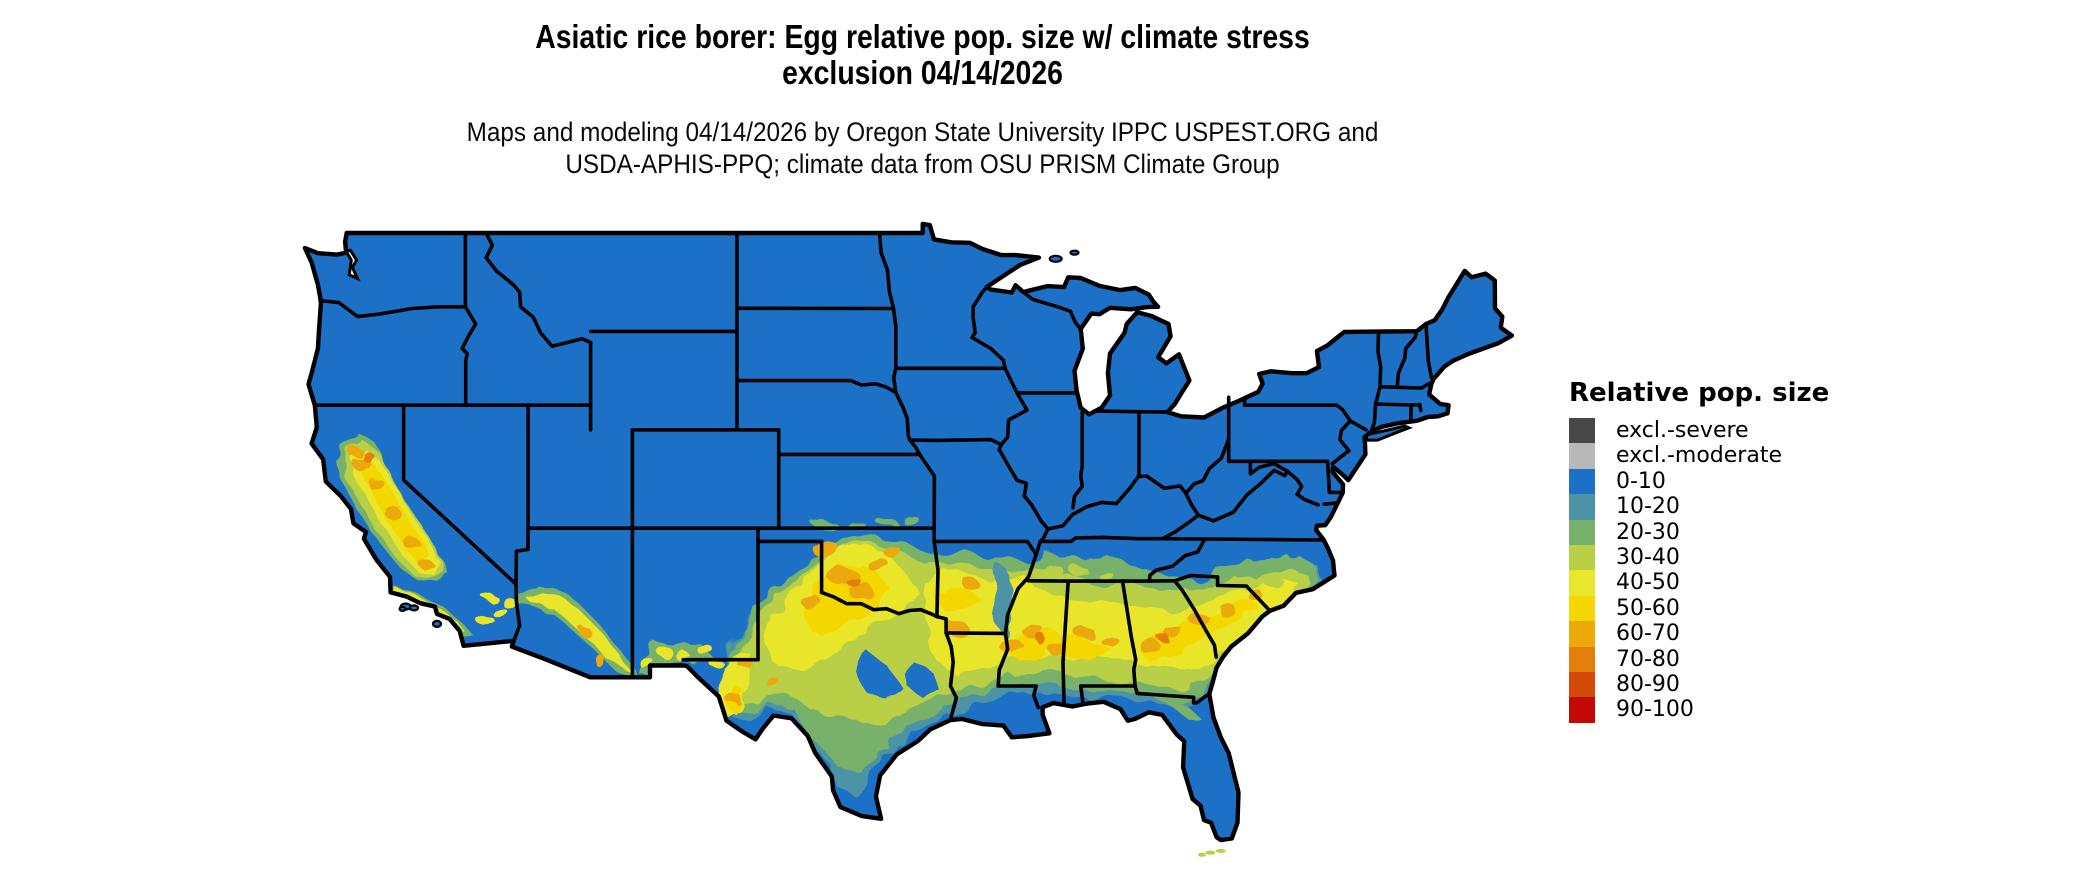  I want to click on legend-label: 0-10, so click(1641, 481).